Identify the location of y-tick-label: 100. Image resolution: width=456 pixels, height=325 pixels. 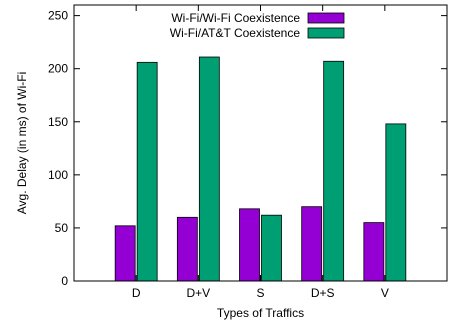
(58, 175).